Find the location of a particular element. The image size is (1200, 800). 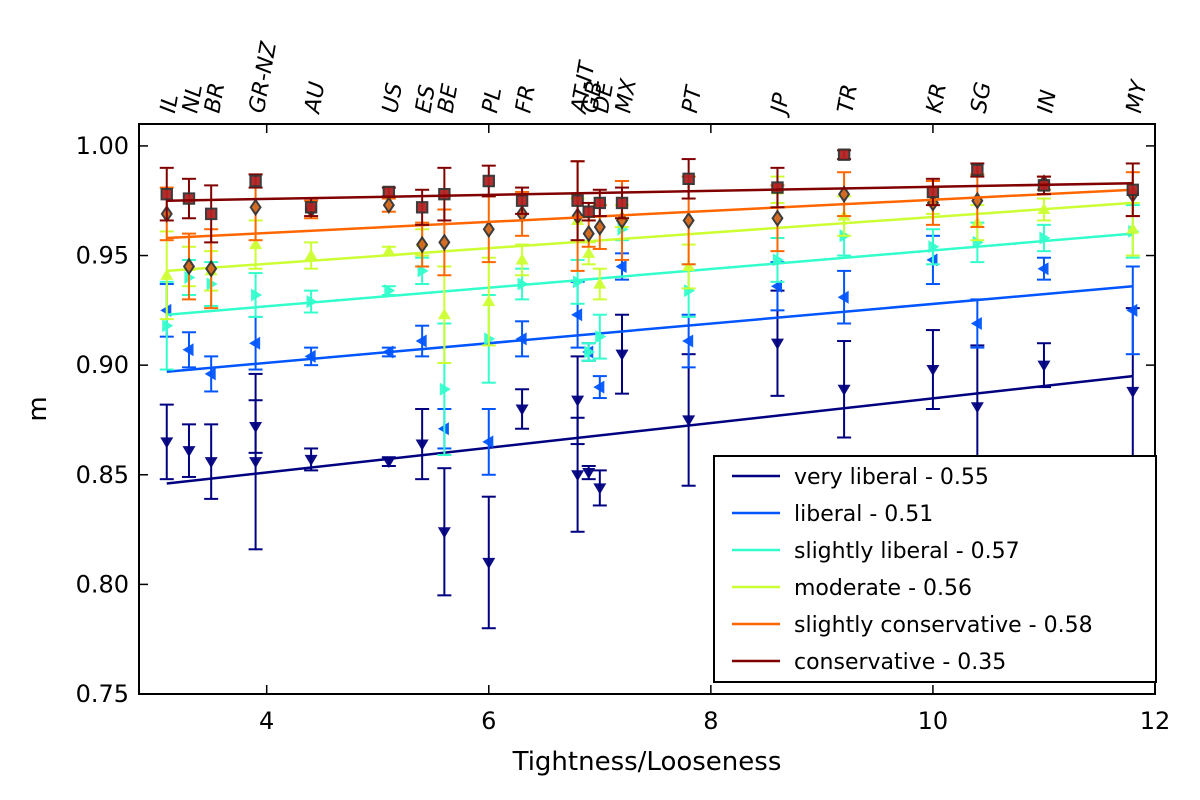

top-axis-label: IN is located at coordinates (1047, 101).